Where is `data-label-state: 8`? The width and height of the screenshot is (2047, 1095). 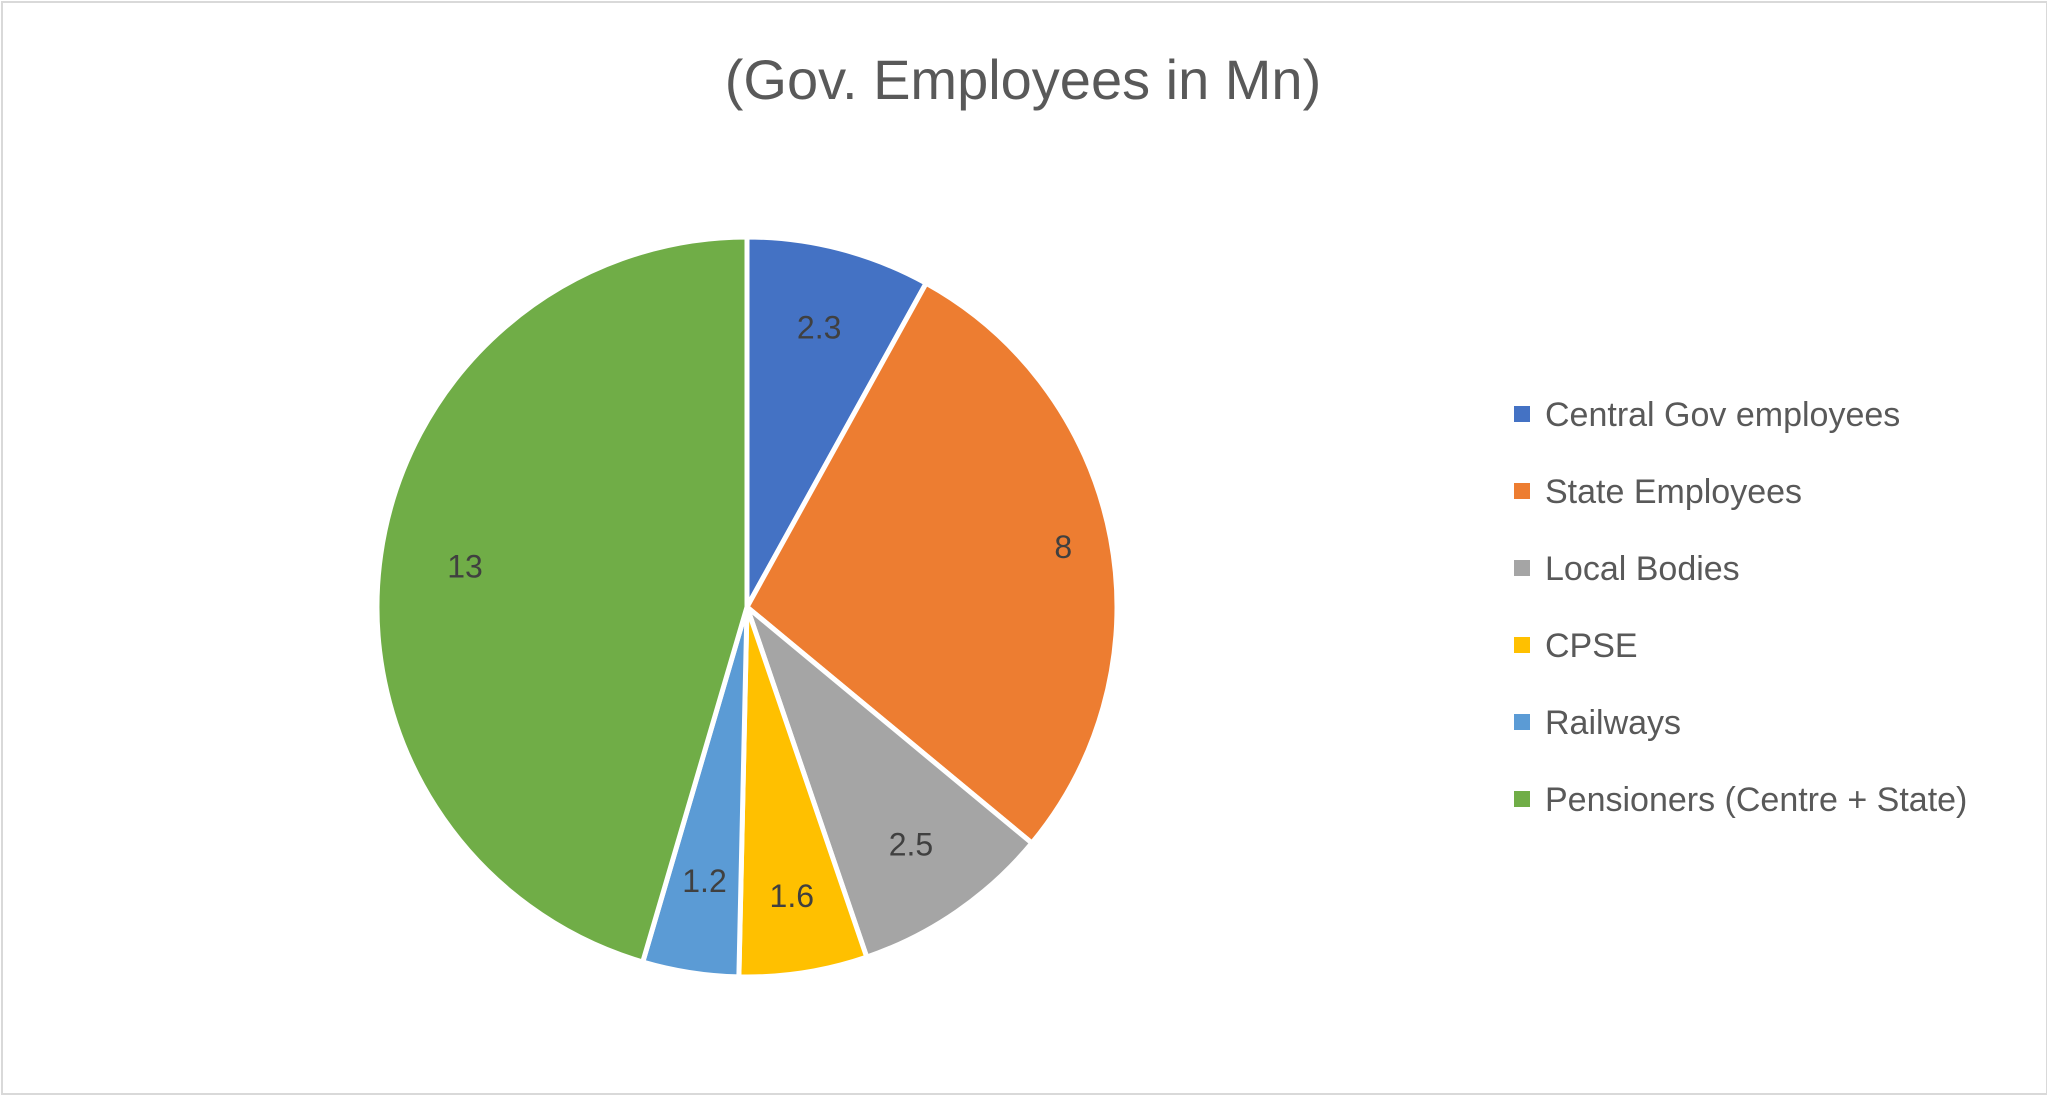 data-label-state: 8 is located at coordinates (1063, 547).